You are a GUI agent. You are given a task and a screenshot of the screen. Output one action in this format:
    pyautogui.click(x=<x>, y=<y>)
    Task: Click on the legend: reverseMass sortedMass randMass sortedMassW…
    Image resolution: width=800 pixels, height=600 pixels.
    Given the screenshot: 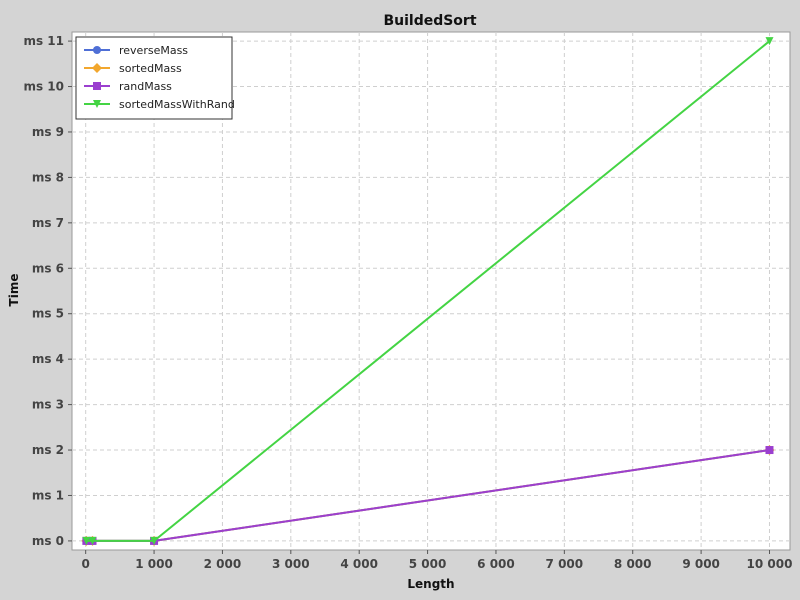 What is the action you would take?
    pyautogui.click(x=155, y=78)
    